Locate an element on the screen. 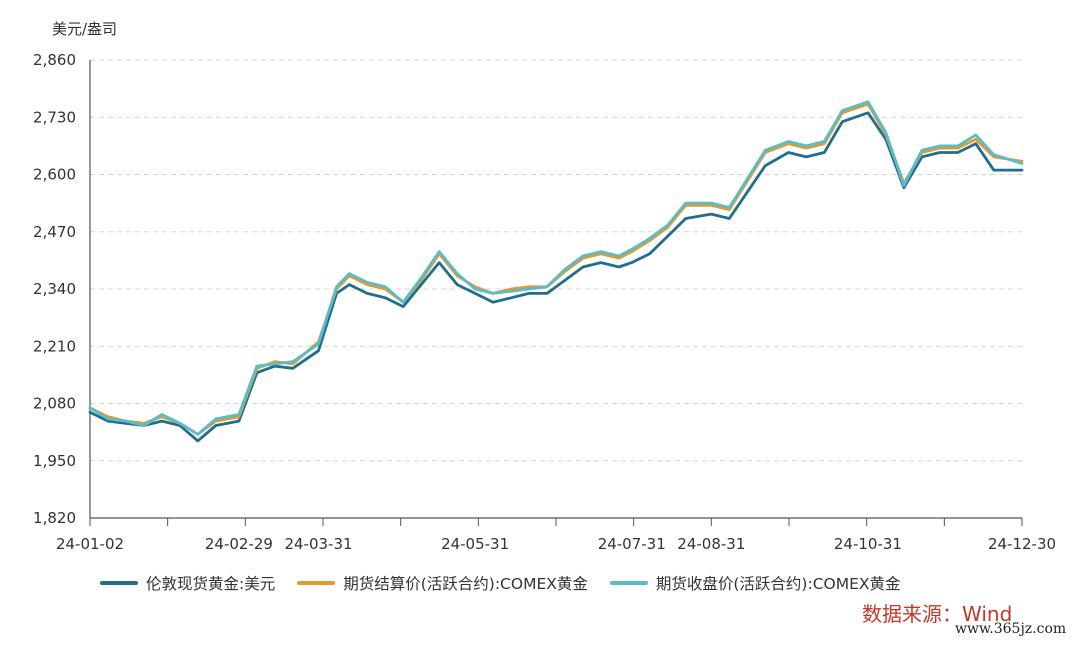 This screenshot has height=645, width=1080. x-tick-label: 24-02-29 is located at coordinates (239, 544).